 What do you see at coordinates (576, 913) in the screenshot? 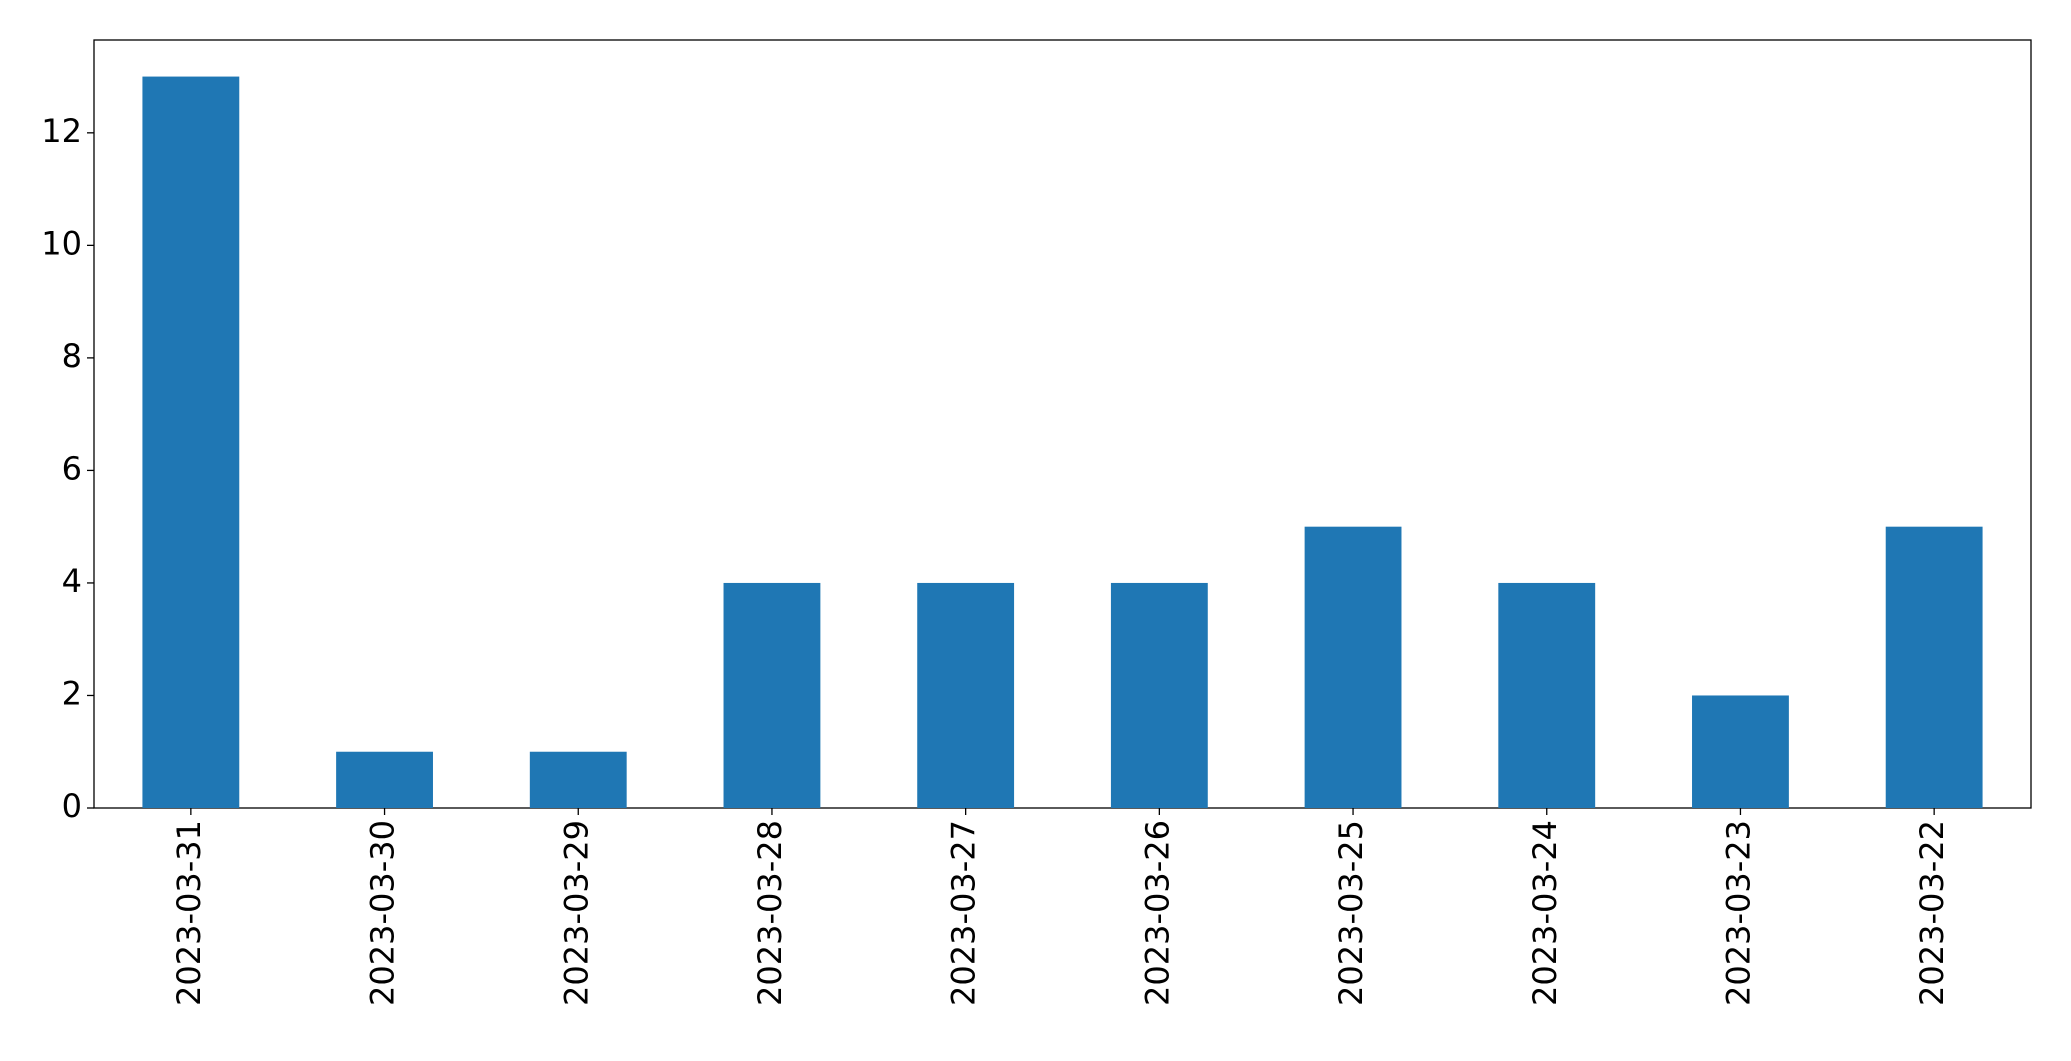
I see `x-tick-label: 2023-03-29` at bounding box center [576, 913].